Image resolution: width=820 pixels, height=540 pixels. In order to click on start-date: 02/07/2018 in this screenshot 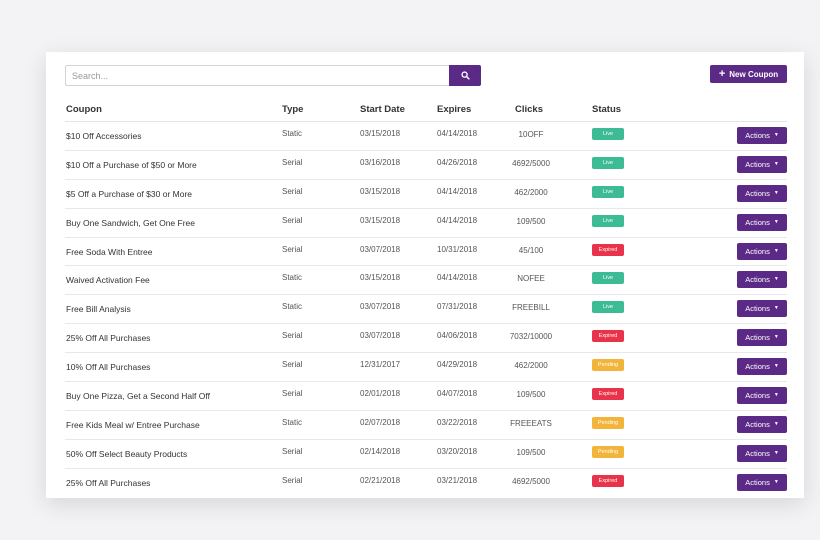, I will do `click(380, 422)`.